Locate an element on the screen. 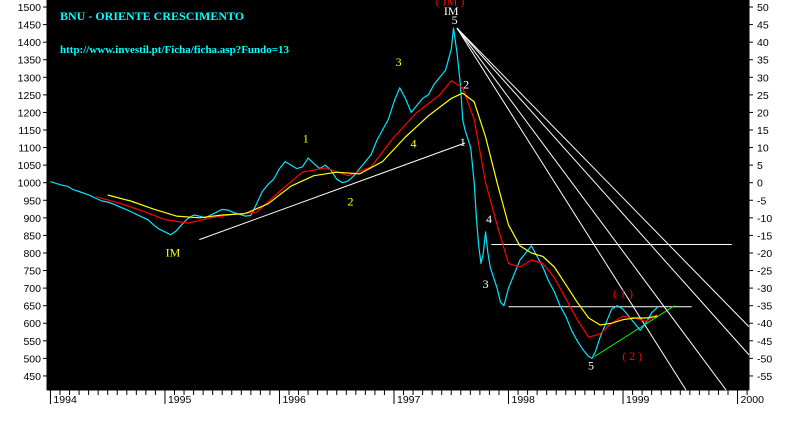 The width and height of the screenshot is (796, 430). wave-label: ( 2 ) is located at coordinates (632, 356).